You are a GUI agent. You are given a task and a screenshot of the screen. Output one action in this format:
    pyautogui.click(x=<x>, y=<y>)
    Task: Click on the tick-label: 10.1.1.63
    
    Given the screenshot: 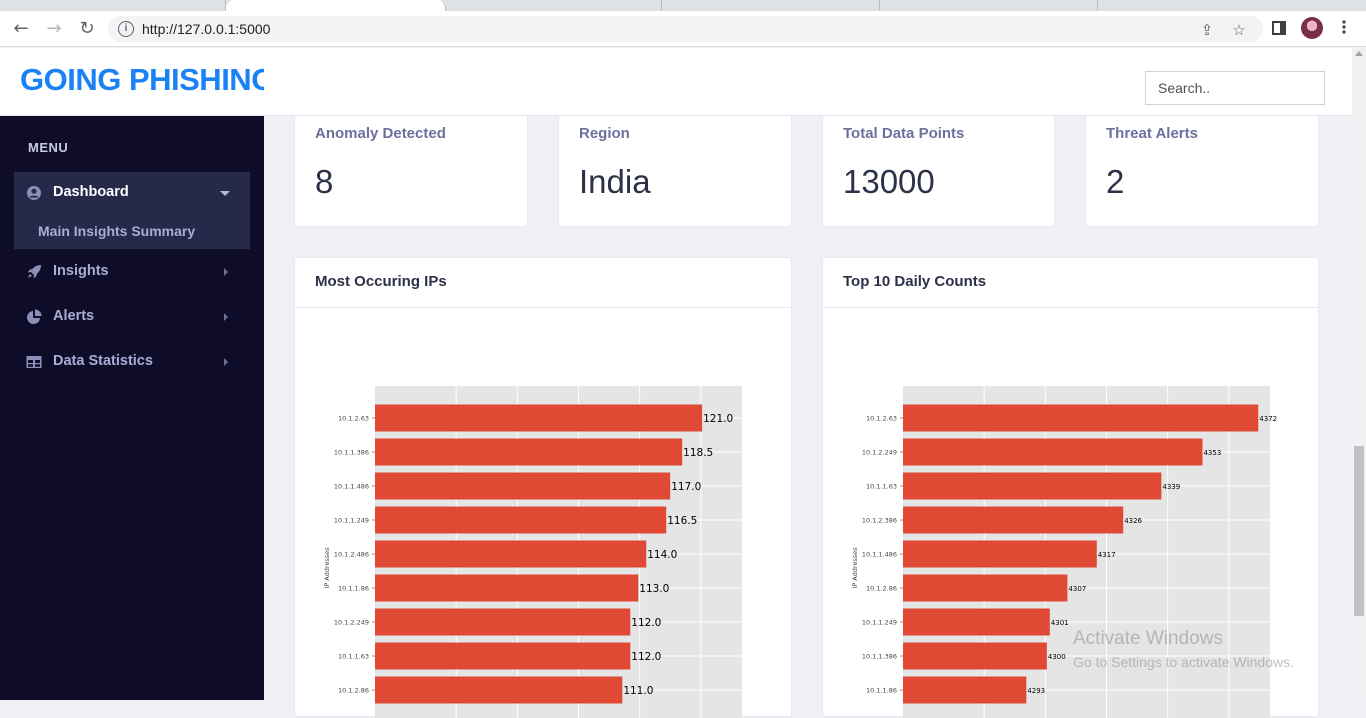 What is the action you would take?
    pyautogui.click(x=353, y=657)
    